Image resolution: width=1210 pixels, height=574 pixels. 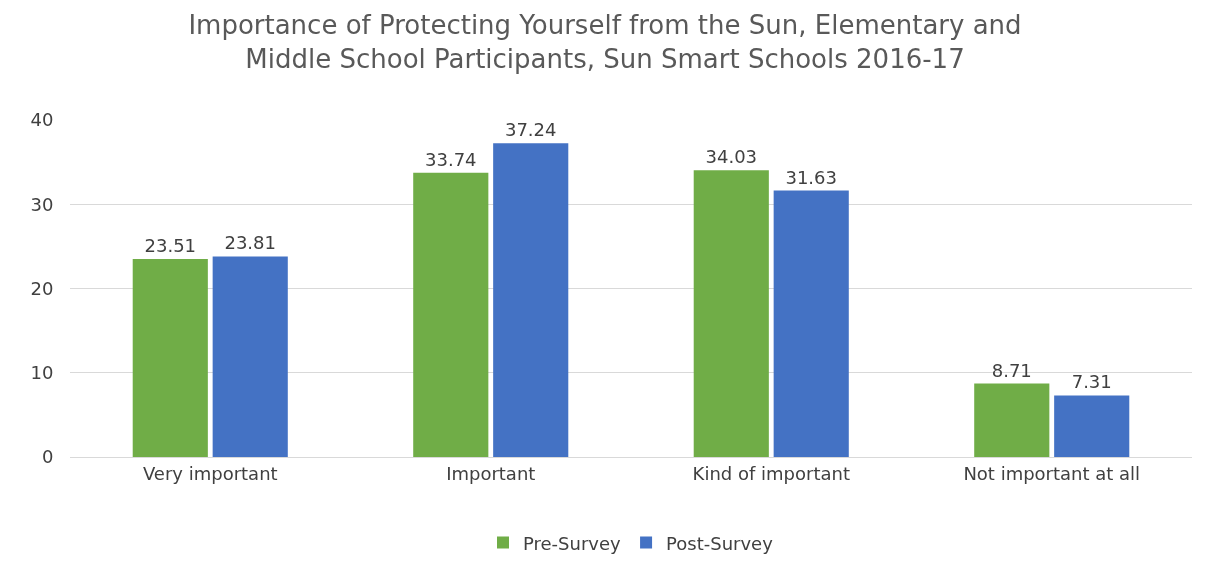 What do you see at coordinates (771, 473) in the screenshot?
I see `x-tick-label: Kind of important` at bounding box center [771, 473].